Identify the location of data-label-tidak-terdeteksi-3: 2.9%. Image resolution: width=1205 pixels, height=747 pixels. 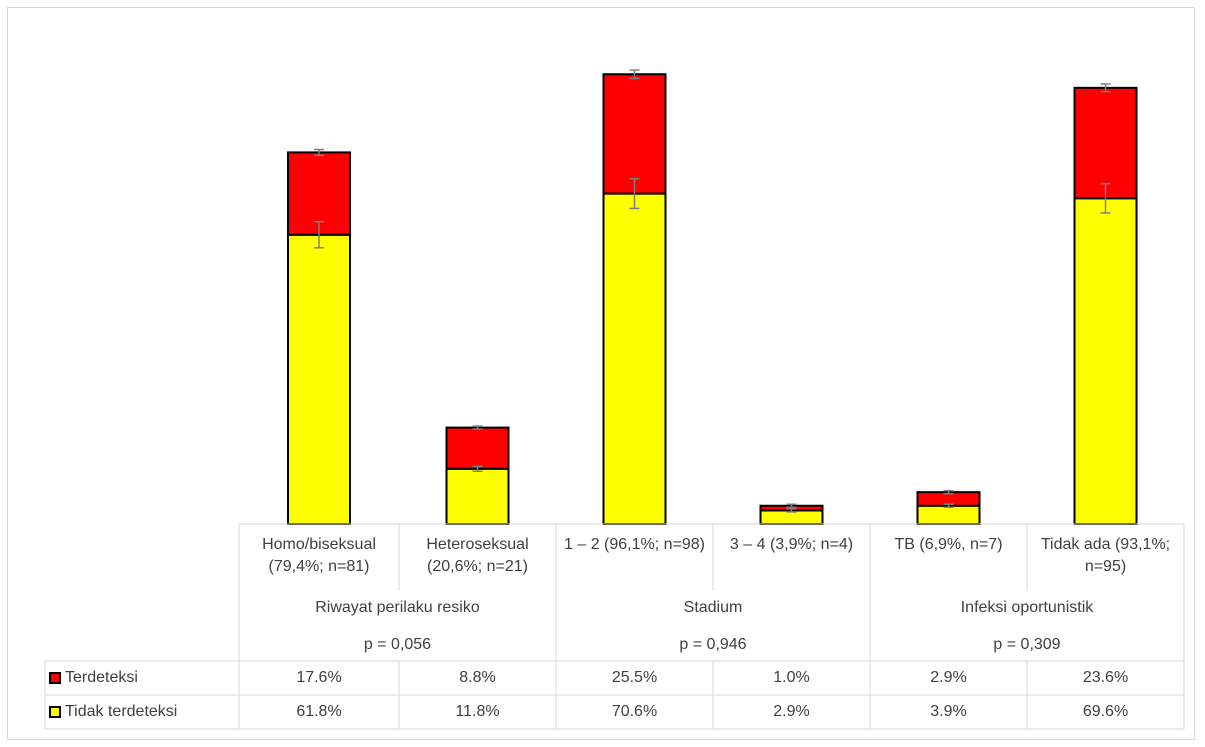
(791, 711).